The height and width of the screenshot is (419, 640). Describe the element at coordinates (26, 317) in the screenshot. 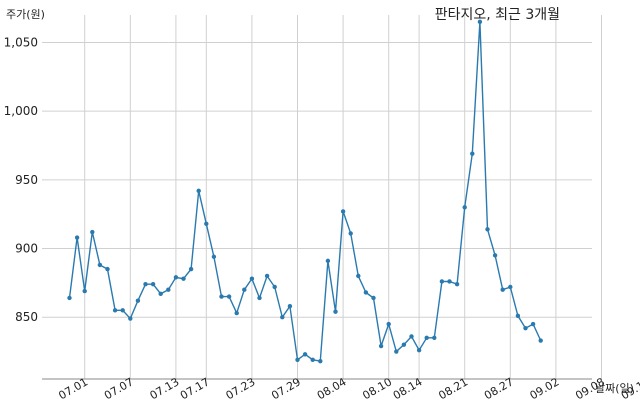

I see `y-tick-label: 850` at that location.